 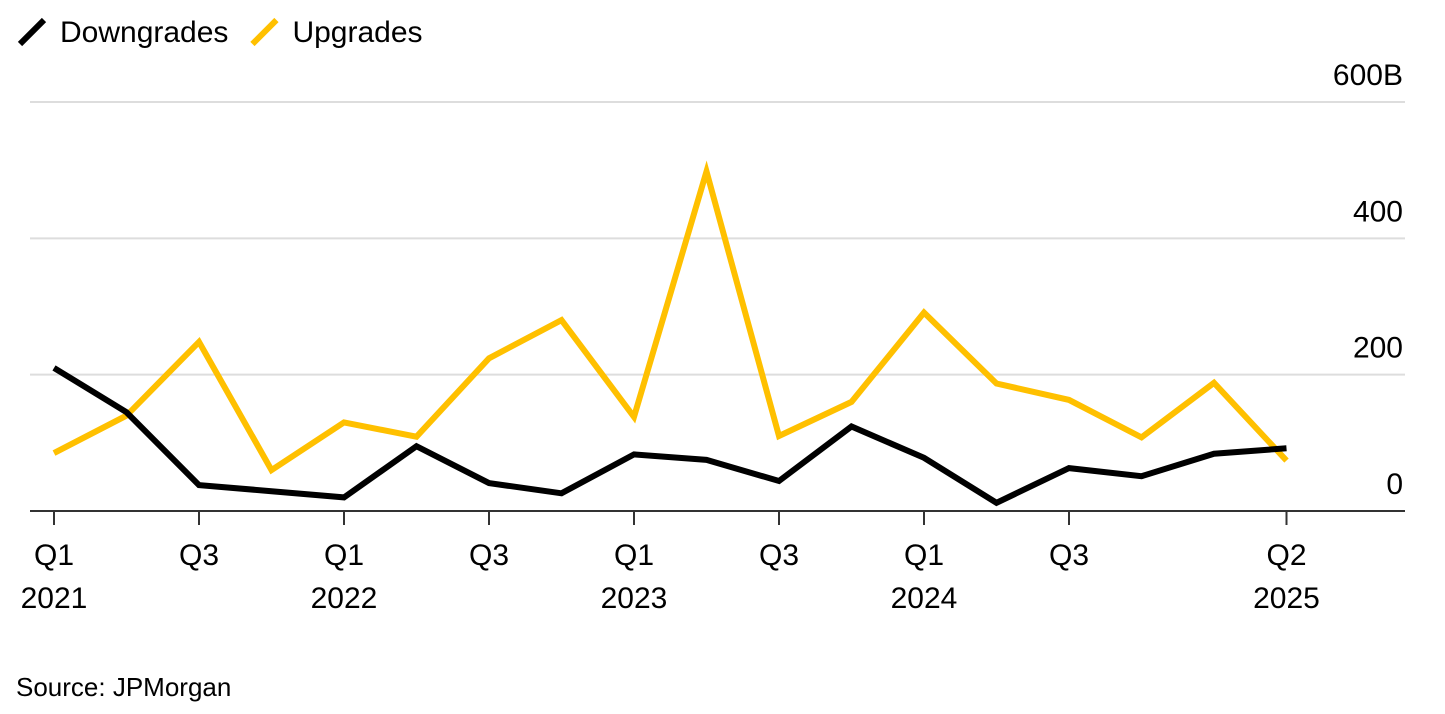 I want to click on x-tick-year-label: 2025, so click(x=1286, y=598).